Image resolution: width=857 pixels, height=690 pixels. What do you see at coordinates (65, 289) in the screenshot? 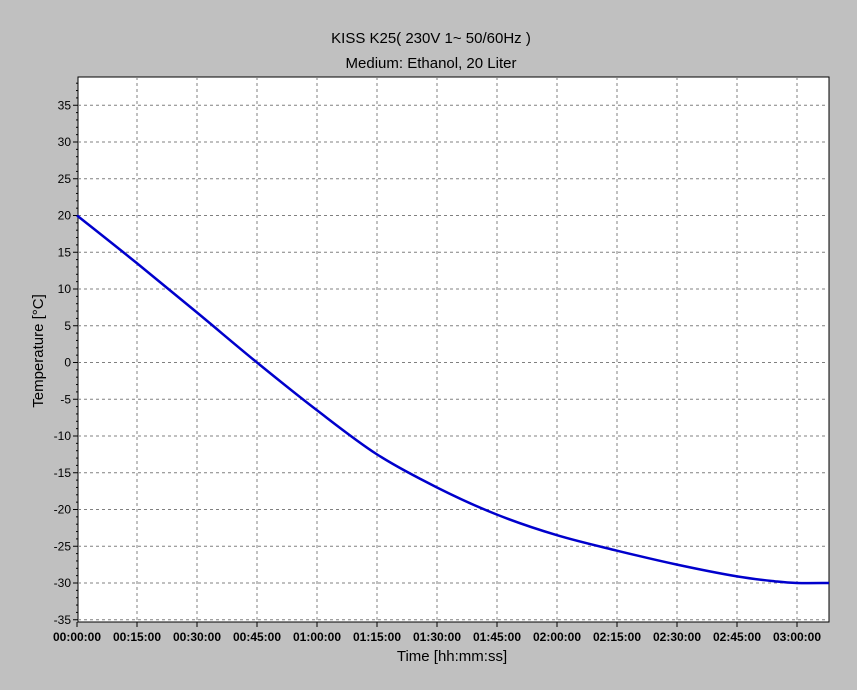
I see `y-tick-label: 10` at bounding box center [65, 289].